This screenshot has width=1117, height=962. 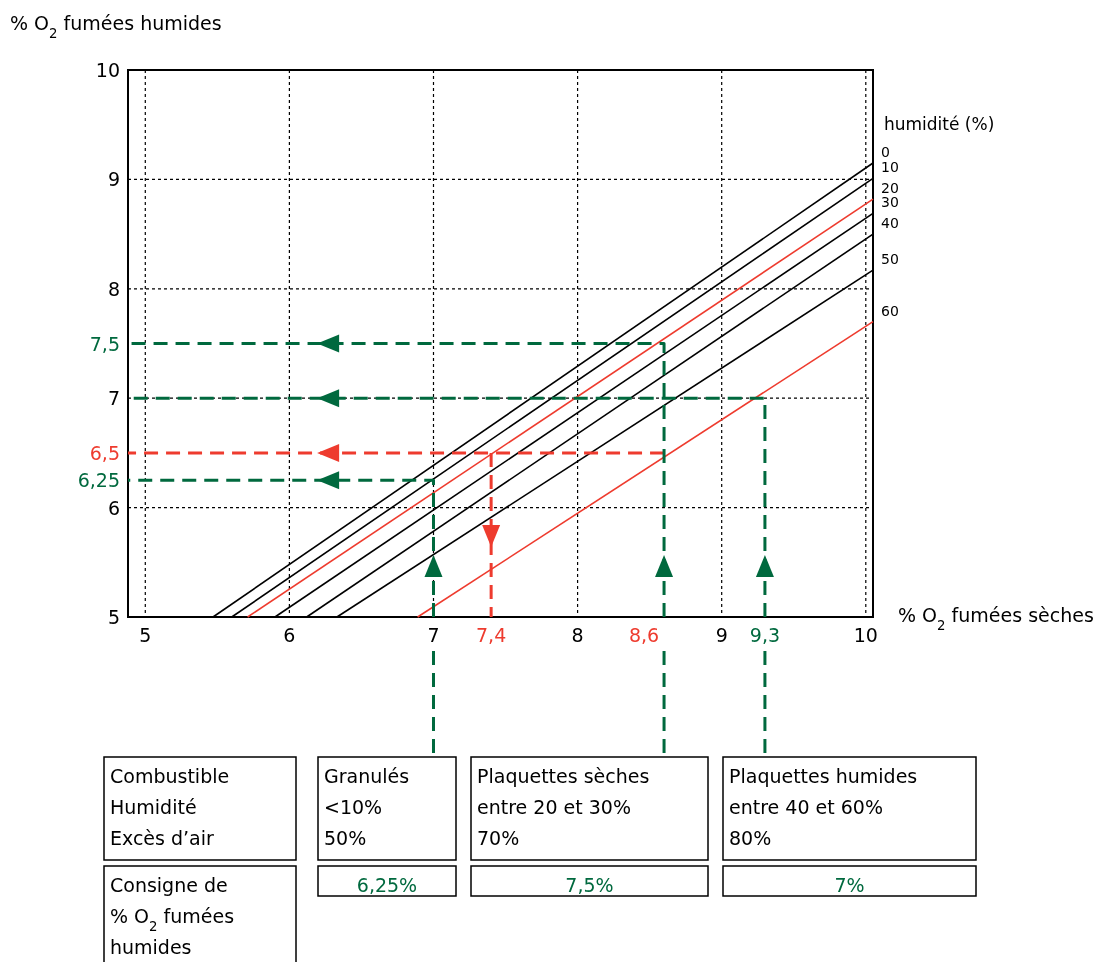 I want to click on annotation: 6,5, so click(x=104, y=452).